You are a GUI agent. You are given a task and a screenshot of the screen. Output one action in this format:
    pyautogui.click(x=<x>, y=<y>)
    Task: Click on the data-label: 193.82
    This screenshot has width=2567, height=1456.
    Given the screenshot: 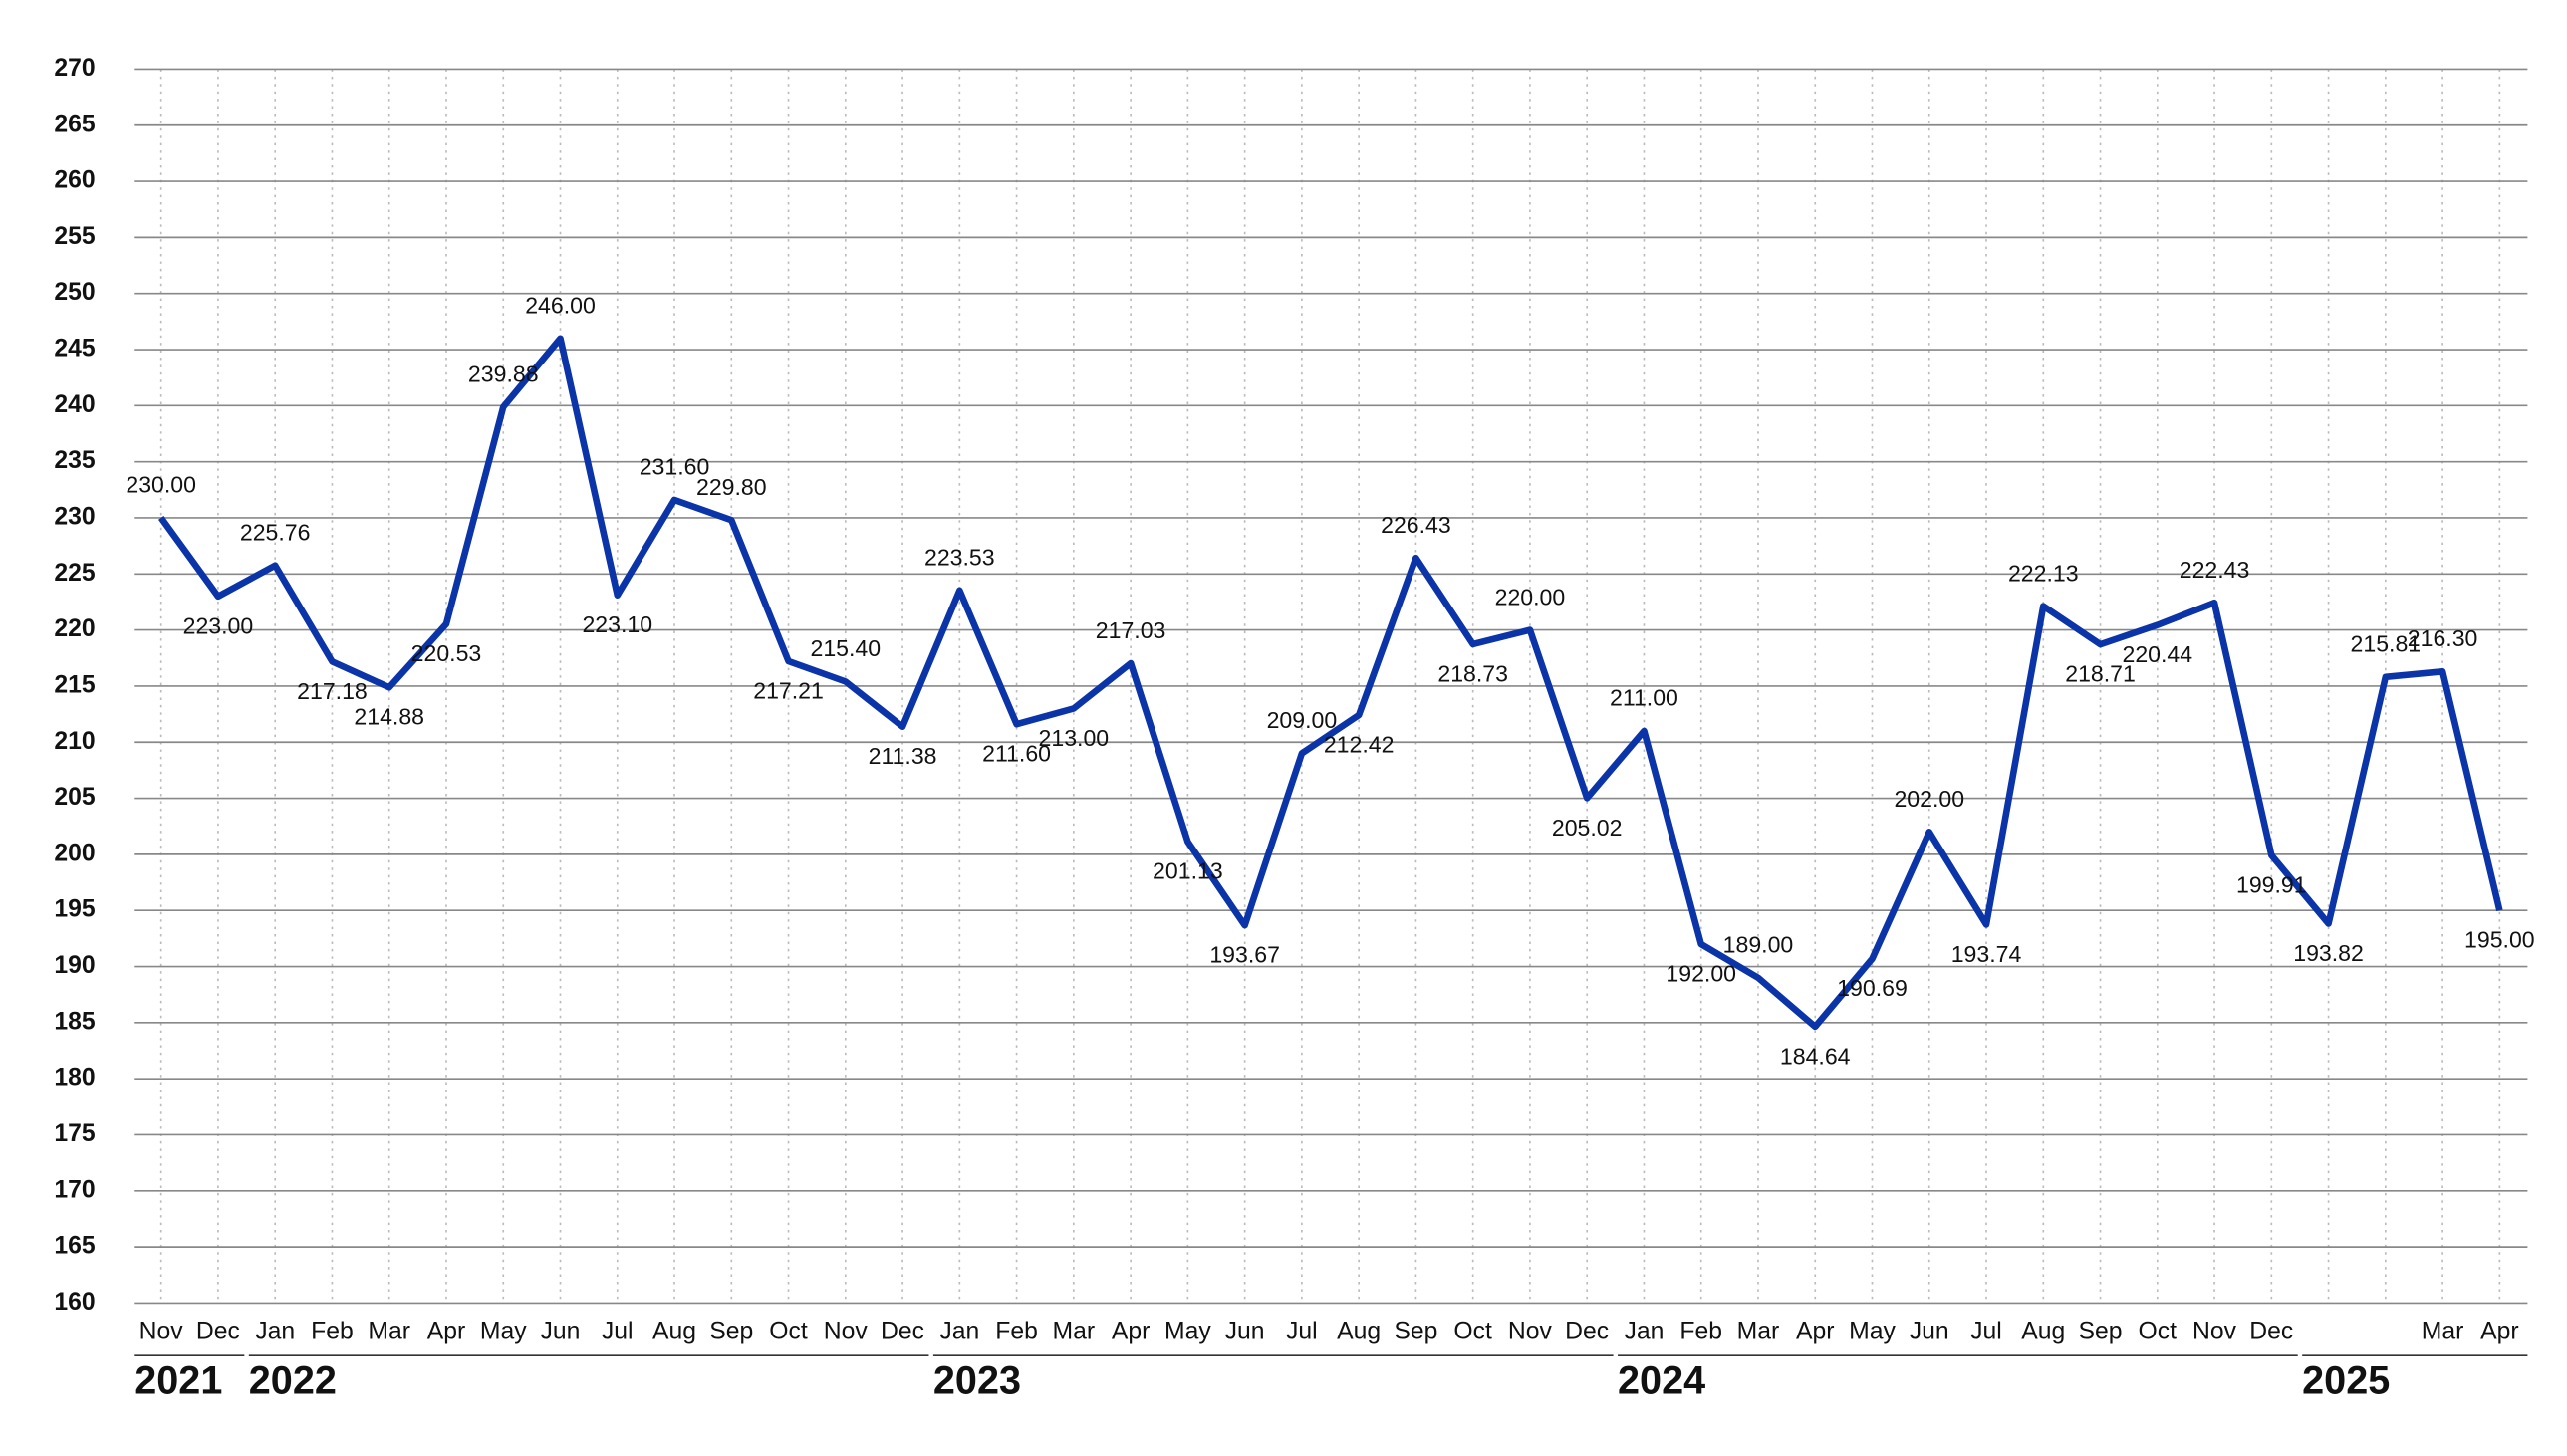 What is the action you would take?
    pyautogui.click(x=2328, y=953)
    